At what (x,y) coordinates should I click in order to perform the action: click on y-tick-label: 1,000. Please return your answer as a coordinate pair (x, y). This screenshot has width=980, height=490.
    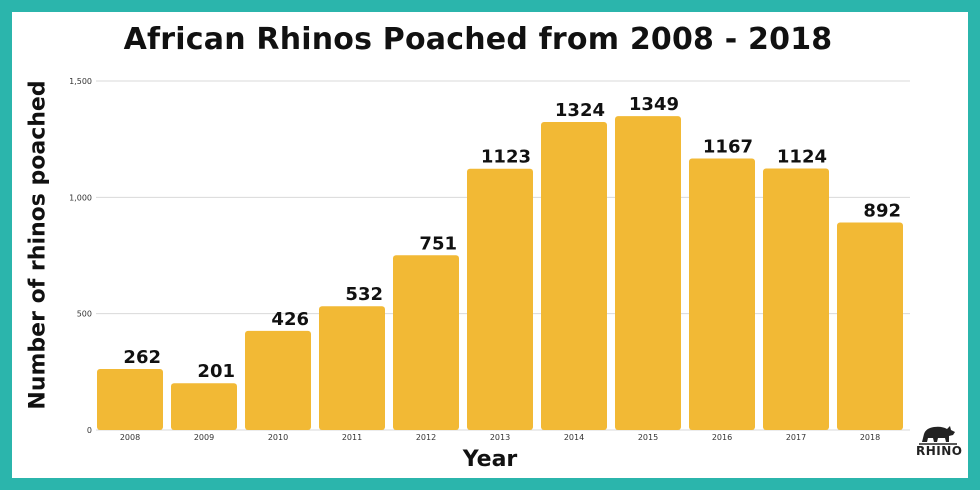
    Looking at the image, I should click on (80, 197).